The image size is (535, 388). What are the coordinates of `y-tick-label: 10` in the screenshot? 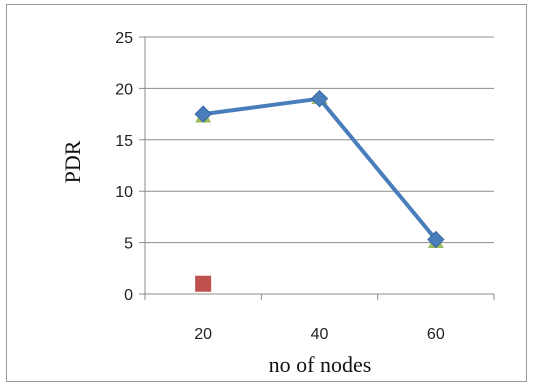 It's located at (124, 192).